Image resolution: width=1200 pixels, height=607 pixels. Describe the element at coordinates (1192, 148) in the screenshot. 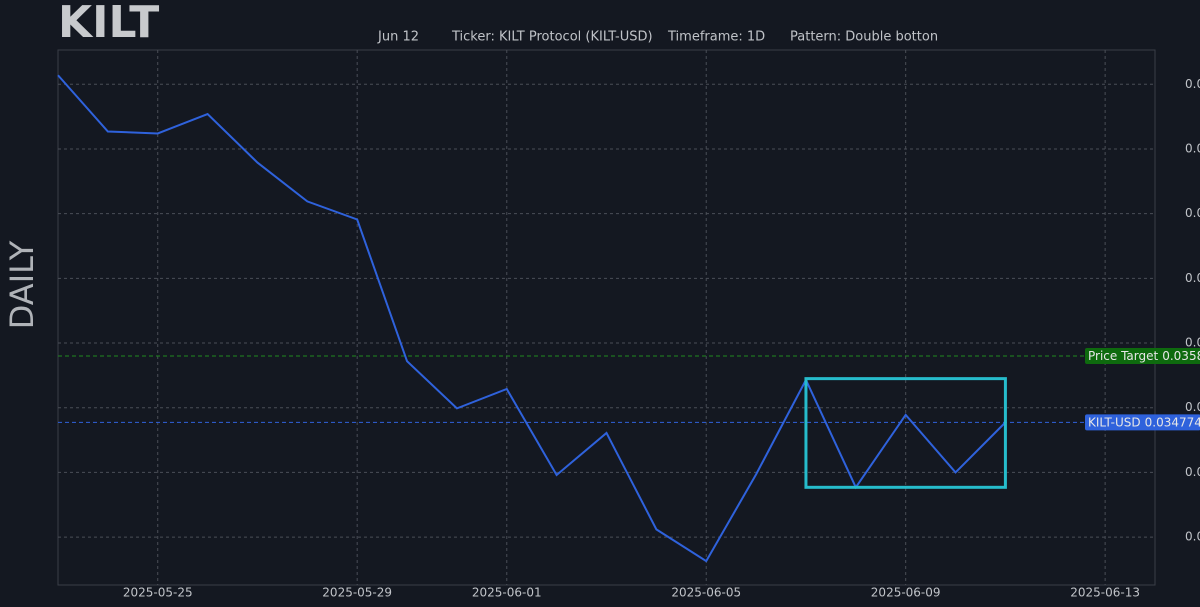

I see `y-tick-label: 0.039` at that location.